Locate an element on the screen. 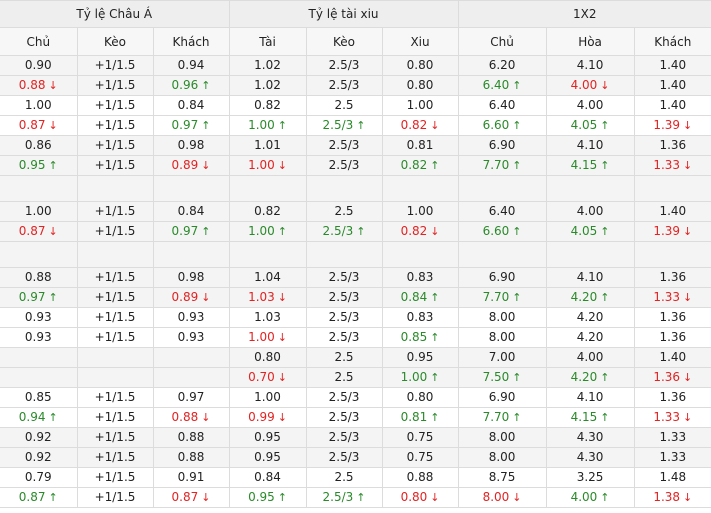 The width and height of the screenshot is (711, 513). odds-cell: 0.84 ↑ is located at coordinates (420, 297).